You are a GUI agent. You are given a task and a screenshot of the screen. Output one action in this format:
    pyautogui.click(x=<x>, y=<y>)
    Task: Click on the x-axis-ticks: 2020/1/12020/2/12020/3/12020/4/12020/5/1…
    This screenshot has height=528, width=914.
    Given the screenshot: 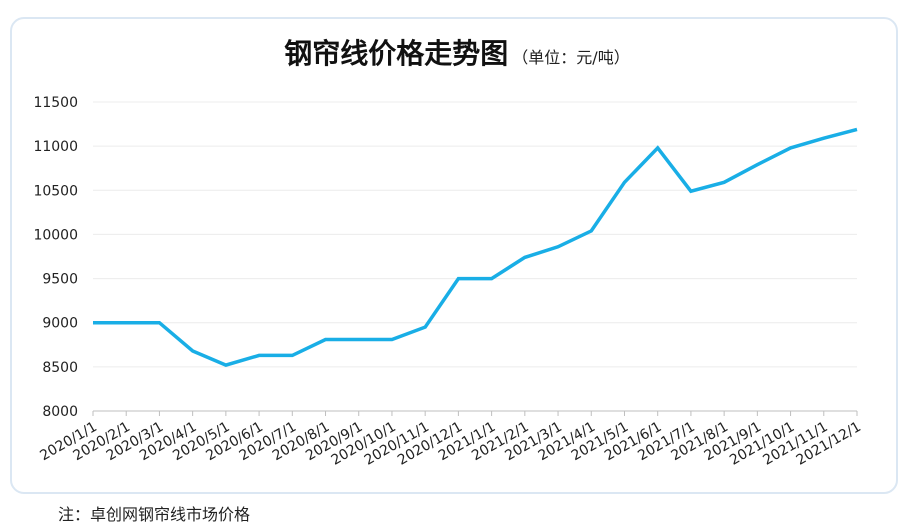 What is the action you would take?
    pyautogui.click(x=450, y=444)
    